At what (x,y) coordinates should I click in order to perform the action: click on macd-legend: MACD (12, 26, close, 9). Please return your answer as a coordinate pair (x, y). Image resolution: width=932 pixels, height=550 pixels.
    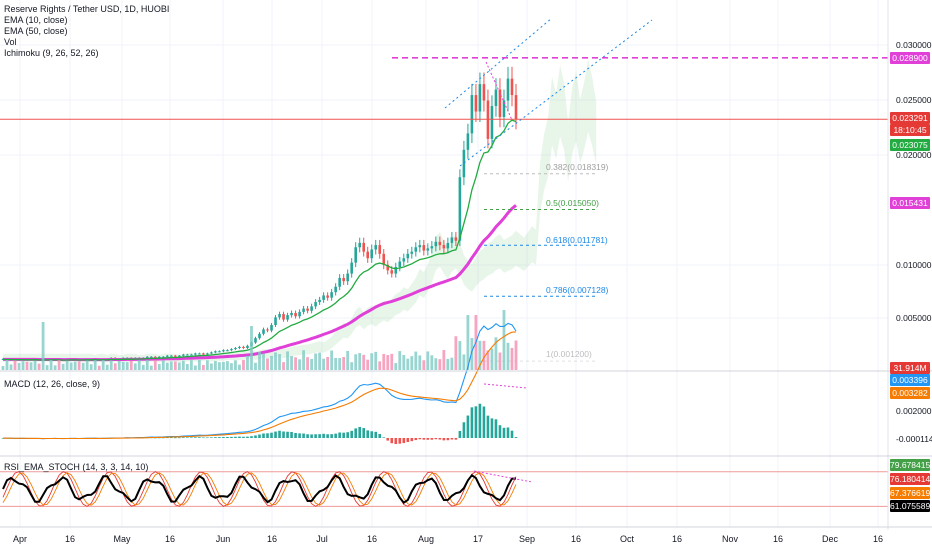
    Looking at the image, I should click on (52, 384).